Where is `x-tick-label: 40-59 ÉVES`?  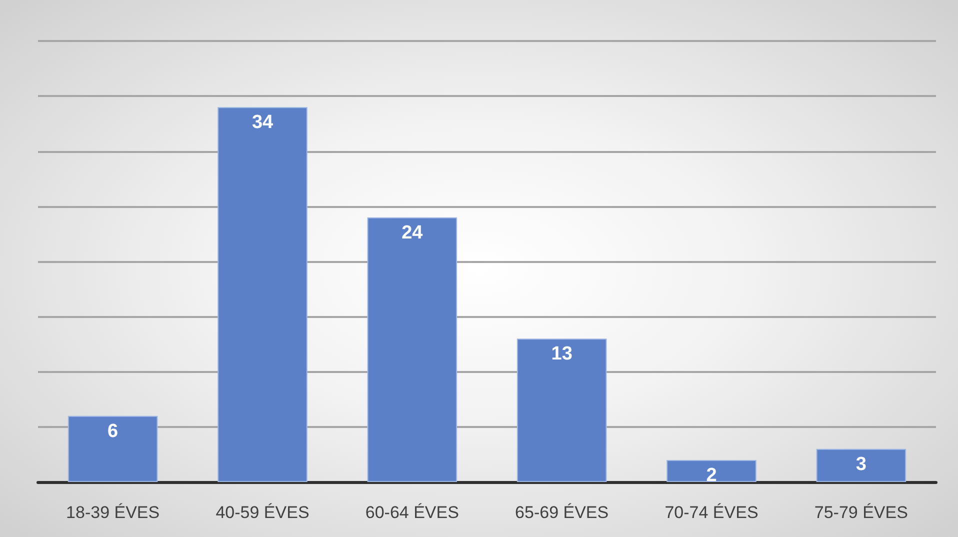
x-tick-label: 40-59 ÉVES is located at coordinates (263, 512).